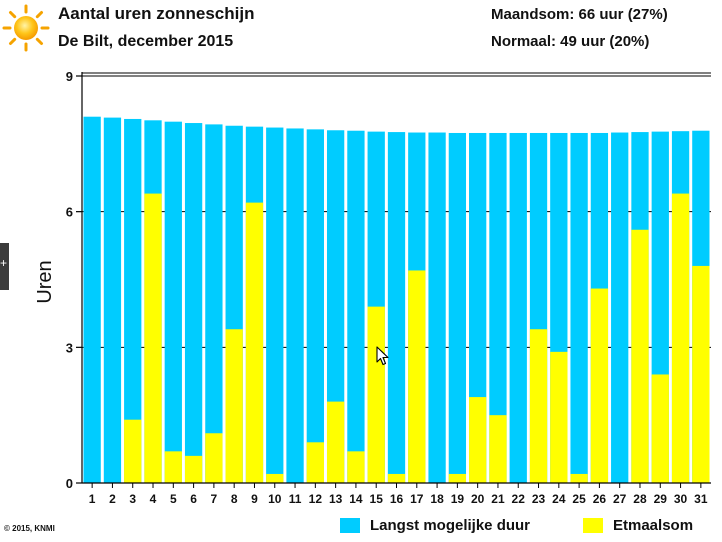 This screenshot has height=542, width=722. What do you see at coordinates (570, 41) in the screenshot?
I see `normal-stat: Normaal: 49 uur (20%)` at bounding box center [570, 41].